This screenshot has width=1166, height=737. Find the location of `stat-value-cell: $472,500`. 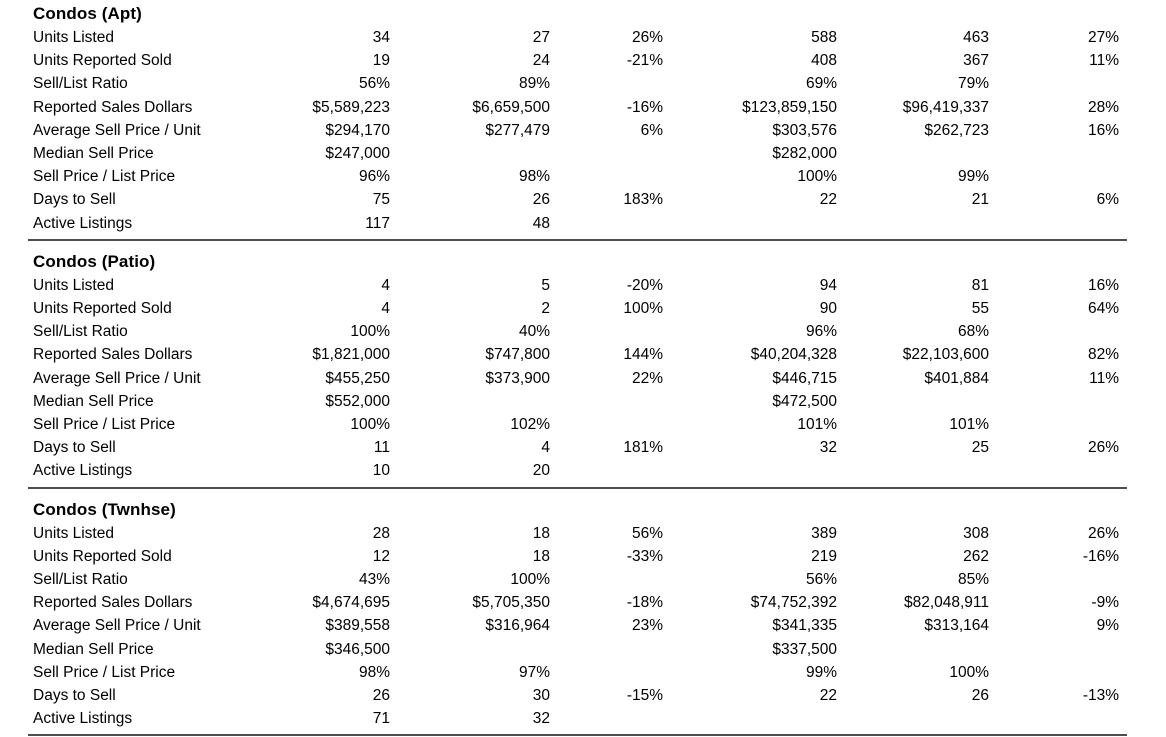

stat-value-cell: $472,500 is located at coordinates (804, 401).